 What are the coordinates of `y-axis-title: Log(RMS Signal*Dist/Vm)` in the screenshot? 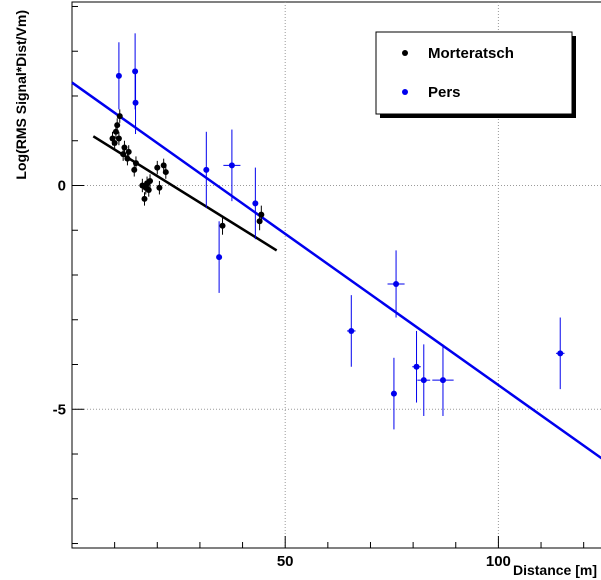 It's located at (21, 95).